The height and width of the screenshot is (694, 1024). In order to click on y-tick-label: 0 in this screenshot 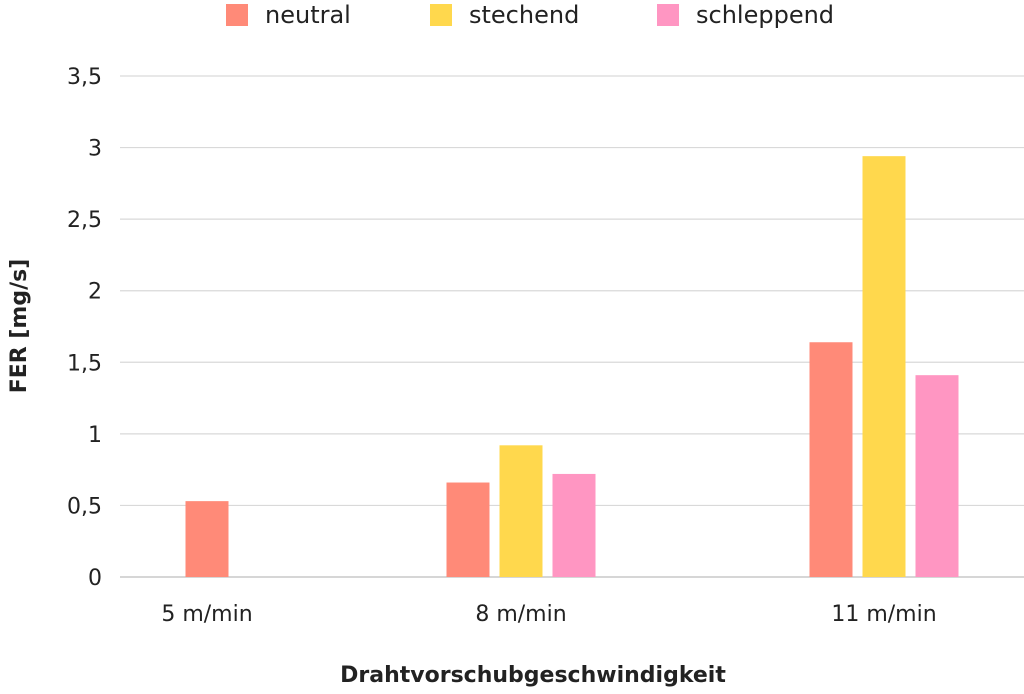, I will do `click(95, 578)`.